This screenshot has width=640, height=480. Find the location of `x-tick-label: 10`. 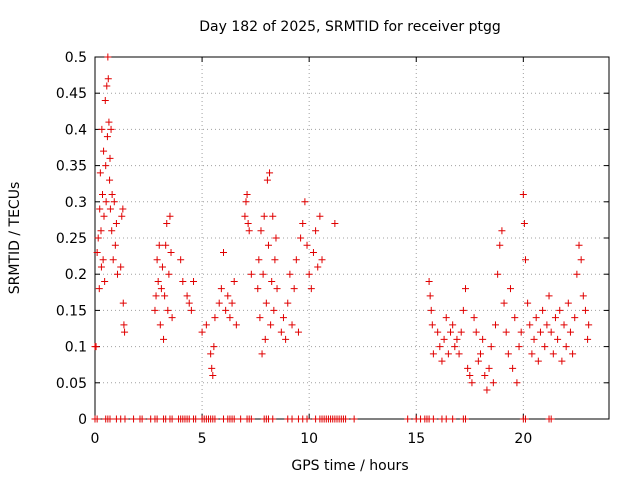

x-tick-label: 10 is located at coordinates (309, 439).